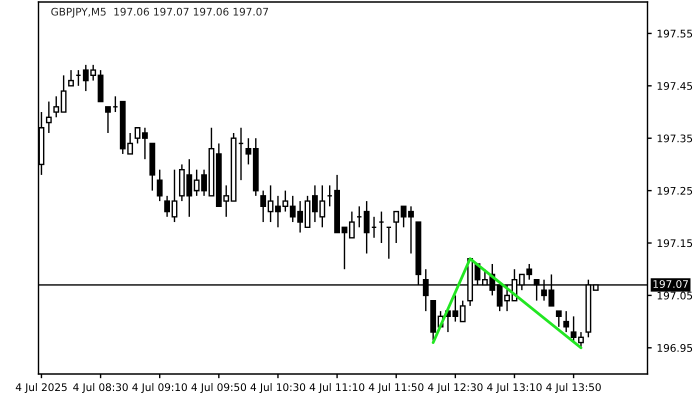 The height and width of the screenshot is (400, 700). What do you see at coordinates (41, 388) in the screenshot?
I see `x-tick-label: 4 Jul 2025` at bounding box center [41, 388].